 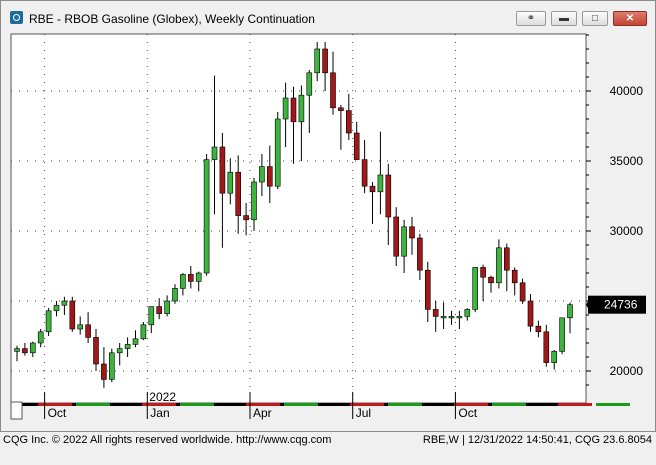 I want to click on link-button: ⚭, so click(x=531, y=18).